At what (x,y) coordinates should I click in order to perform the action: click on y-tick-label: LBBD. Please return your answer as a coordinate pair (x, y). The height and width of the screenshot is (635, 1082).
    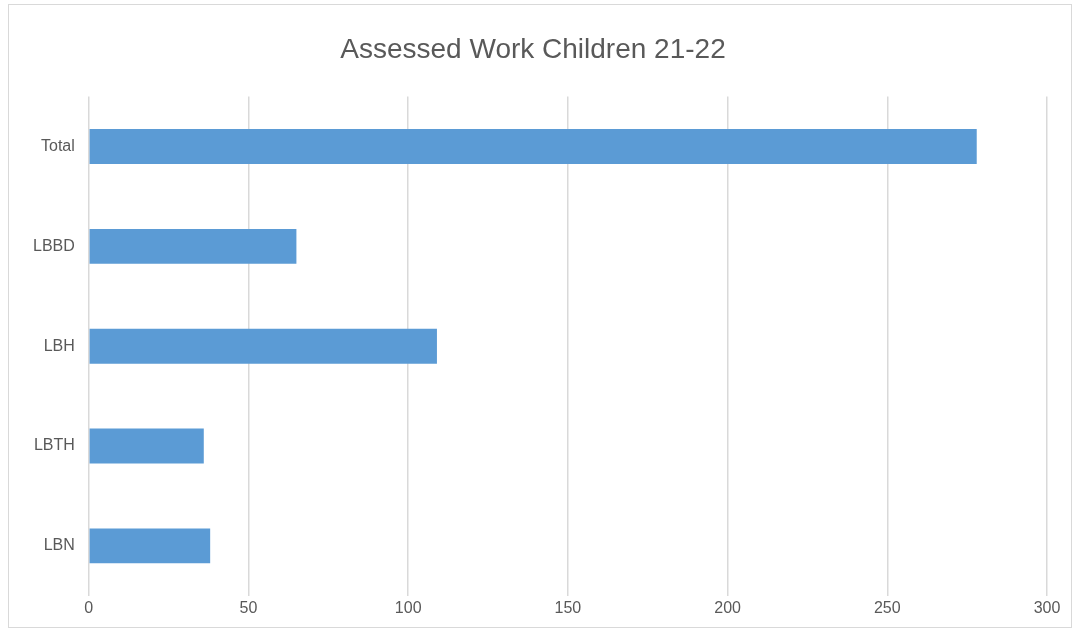
    Looking at the image, I should click on (54, 245).